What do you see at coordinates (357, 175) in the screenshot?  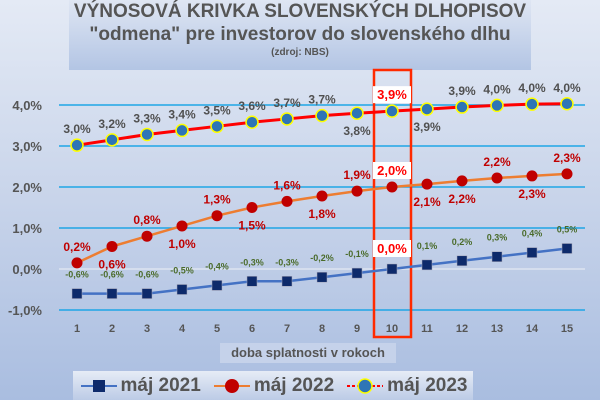 I see `data-label: 1,9%` at bounding box center [357, 175].